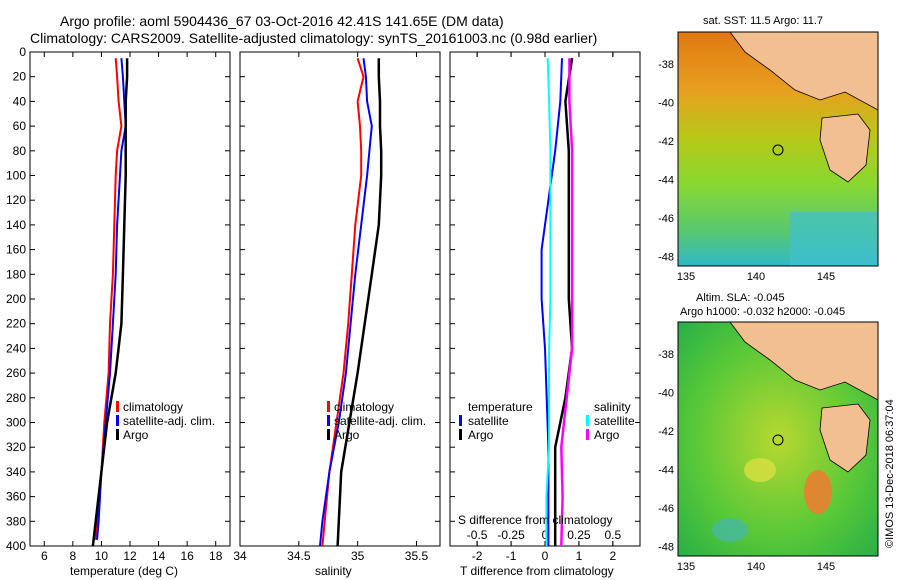  I want to click on series-line-satellite-adj-clim-, so click(346, 302).